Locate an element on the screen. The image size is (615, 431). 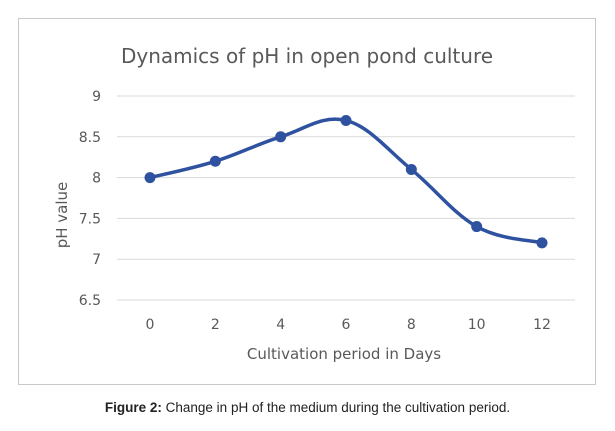
y-tick-label: 8.5 is located at coordinates (90, 138).